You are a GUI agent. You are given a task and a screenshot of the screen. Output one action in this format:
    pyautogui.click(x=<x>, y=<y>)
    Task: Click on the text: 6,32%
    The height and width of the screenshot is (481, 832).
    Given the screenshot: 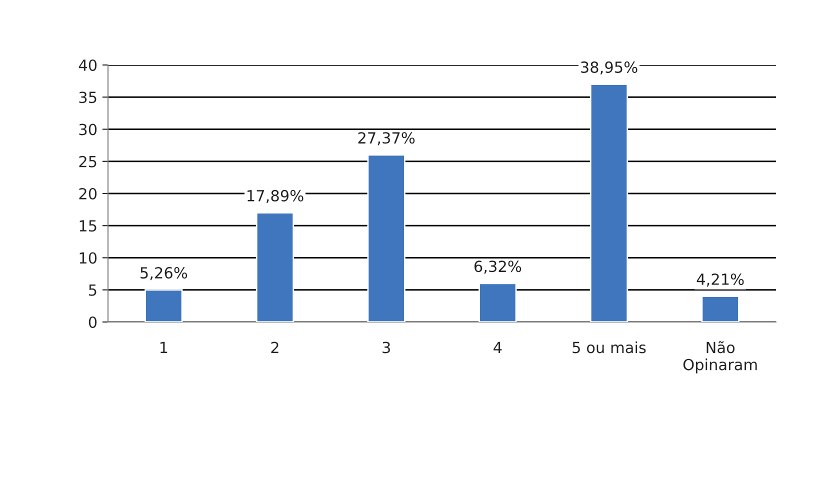 What is the action you would take?
    pyautogui.click(x=498, y=267)
    